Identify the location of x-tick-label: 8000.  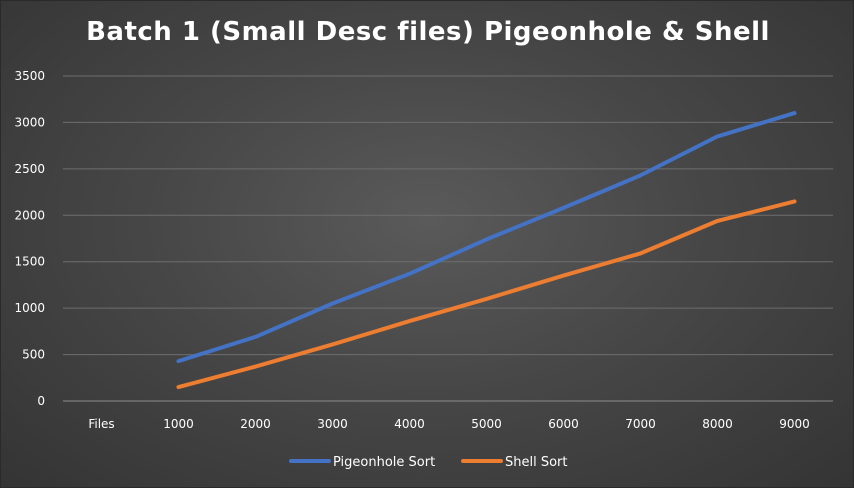
(717, 424).